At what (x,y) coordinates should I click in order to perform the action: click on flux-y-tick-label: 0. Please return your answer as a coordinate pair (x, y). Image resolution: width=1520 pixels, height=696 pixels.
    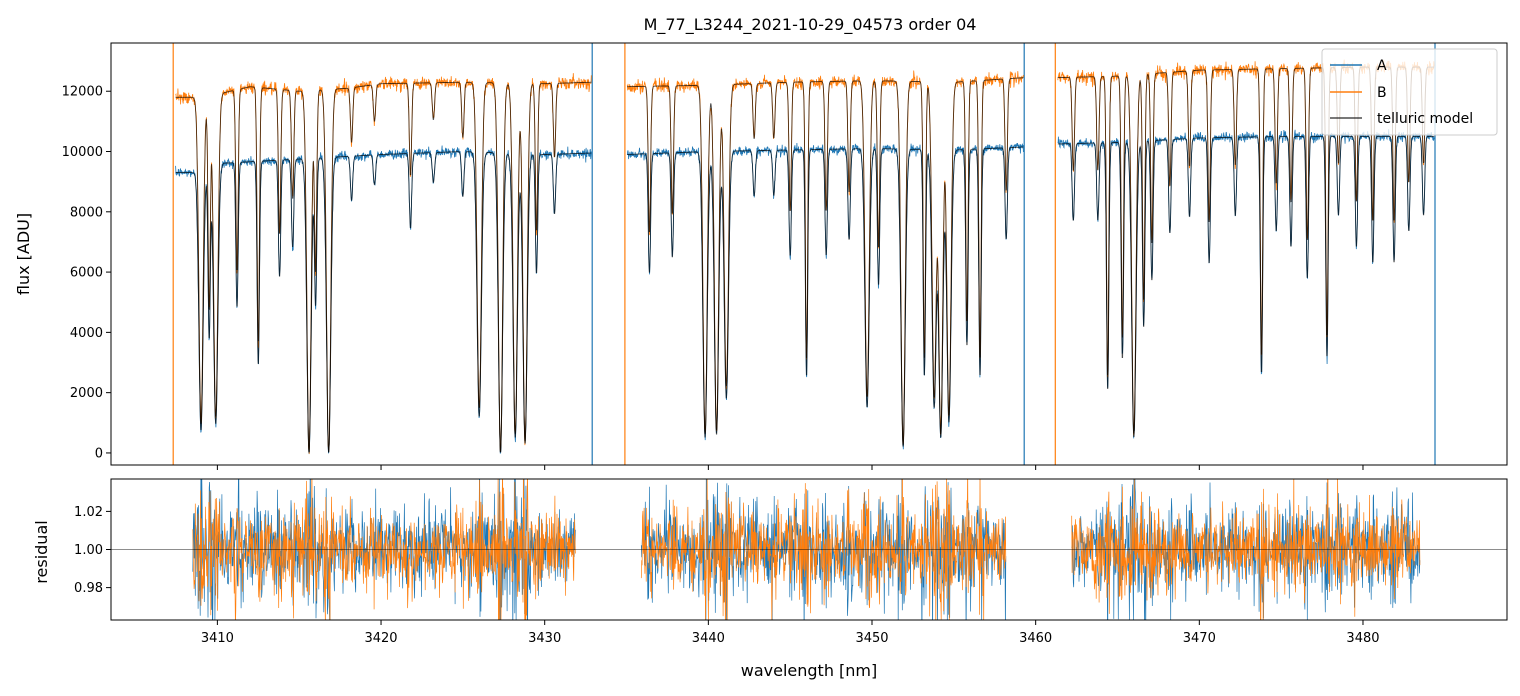
    Looking at the image, I should click on (99, 453).